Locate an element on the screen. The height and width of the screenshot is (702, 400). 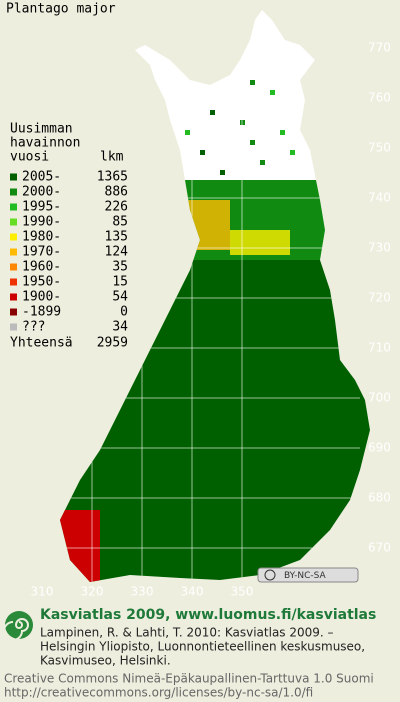
legend-count: 124 is located at coordinates (117, 252).